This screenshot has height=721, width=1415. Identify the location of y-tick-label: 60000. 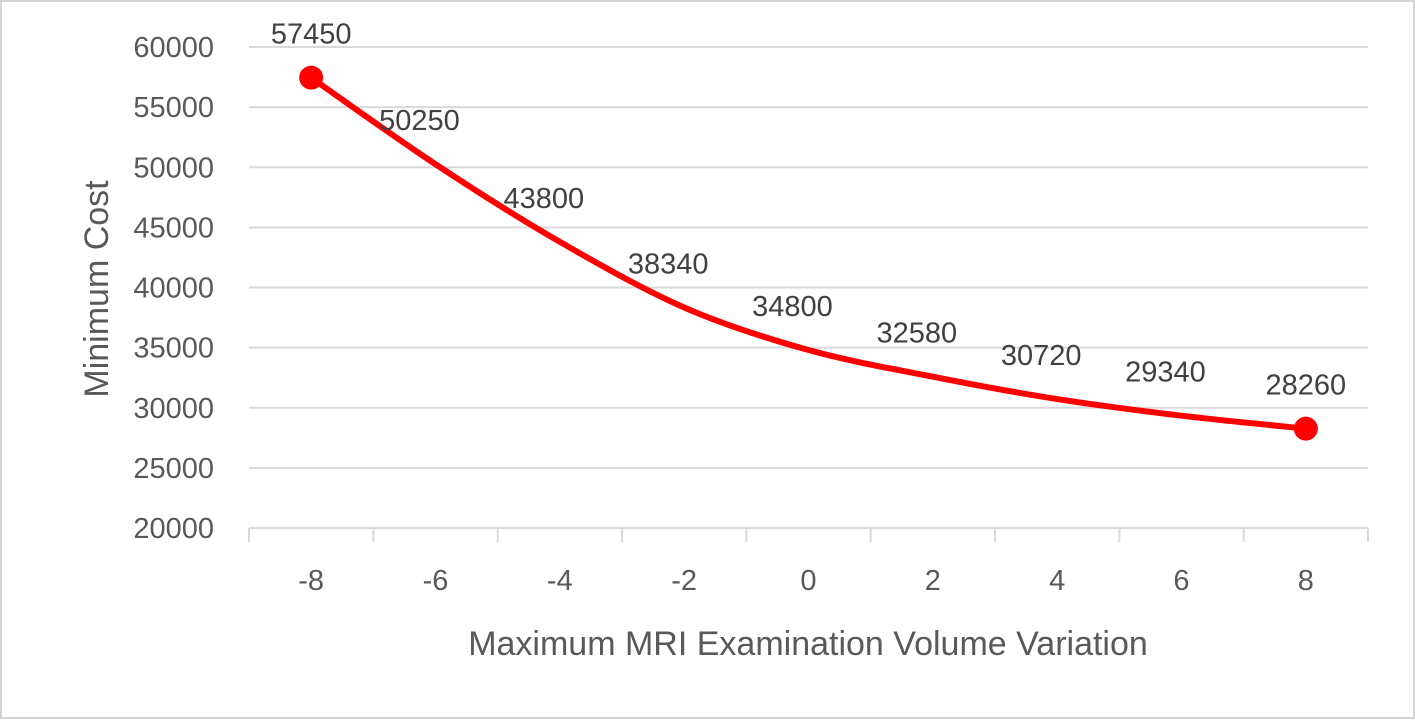
(173, 48).